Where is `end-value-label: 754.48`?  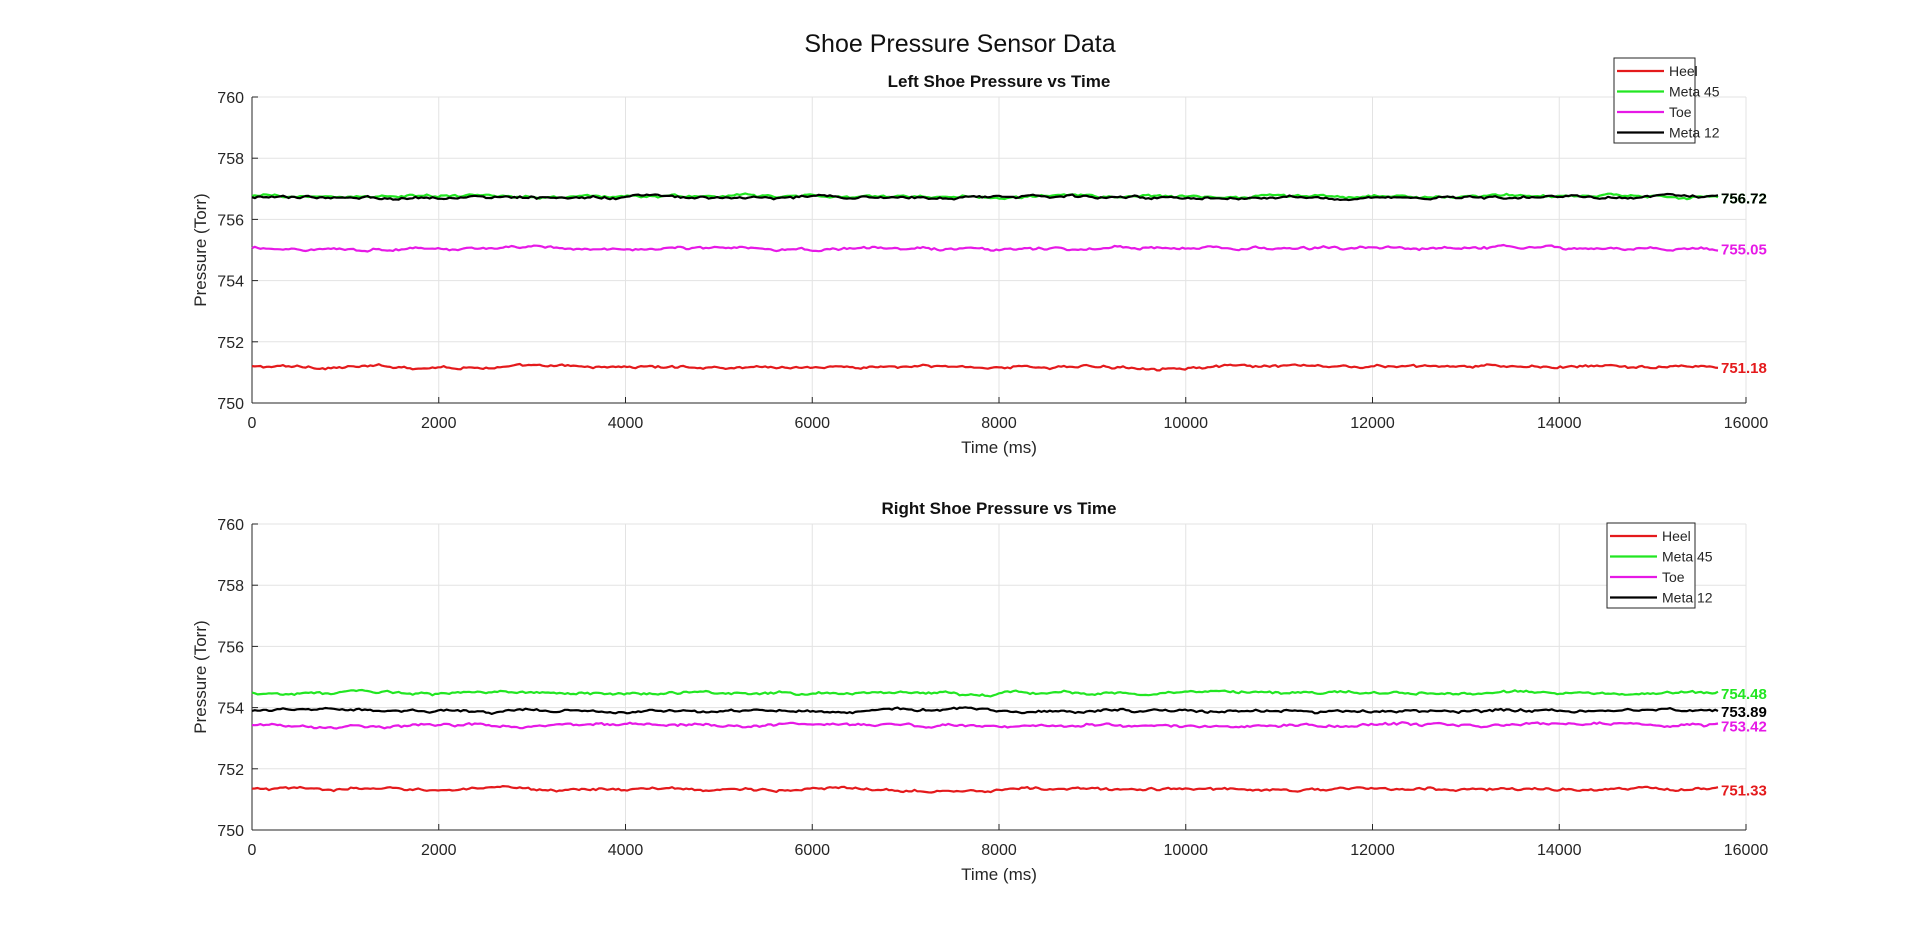
end-value-label: 754.48 is located at coordinates (1744, 694).